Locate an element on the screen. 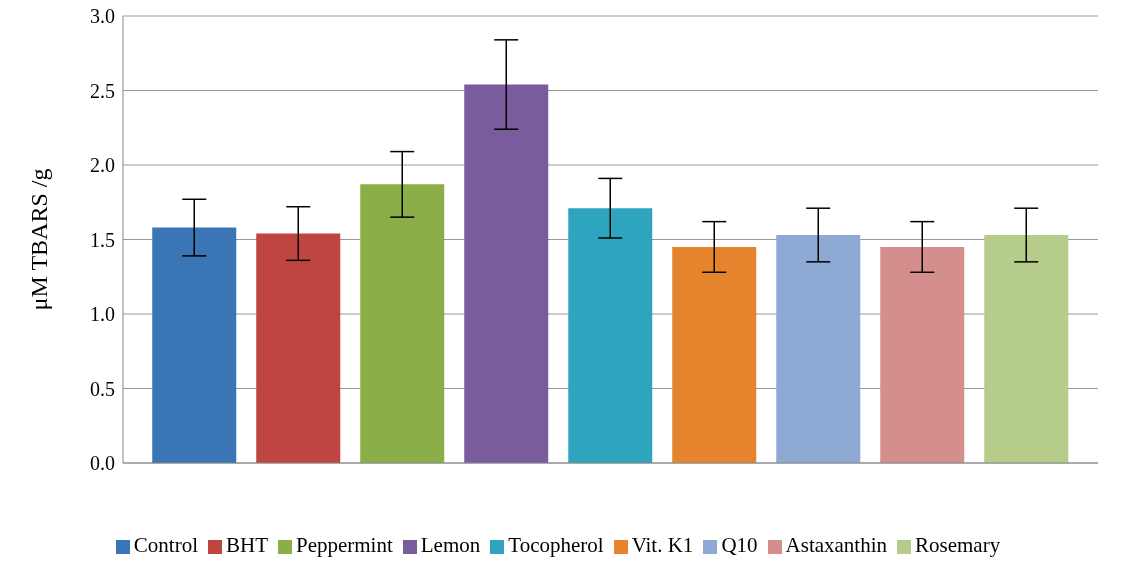  y-axis-title: μM TBARS /g is located at coordinates (38, 239).